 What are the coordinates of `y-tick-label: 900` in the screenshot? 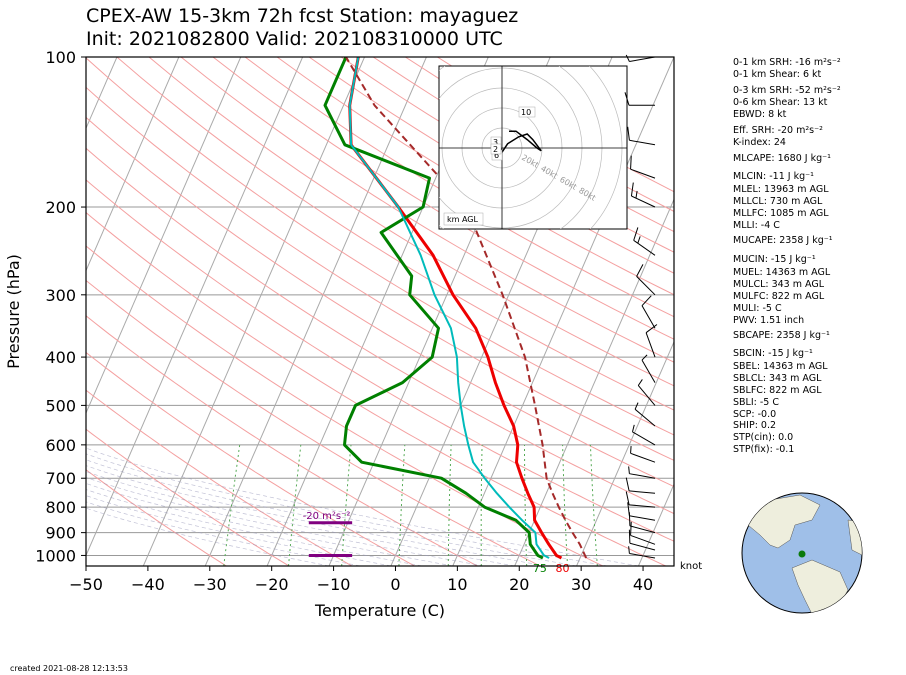 It's located at (60, 533).